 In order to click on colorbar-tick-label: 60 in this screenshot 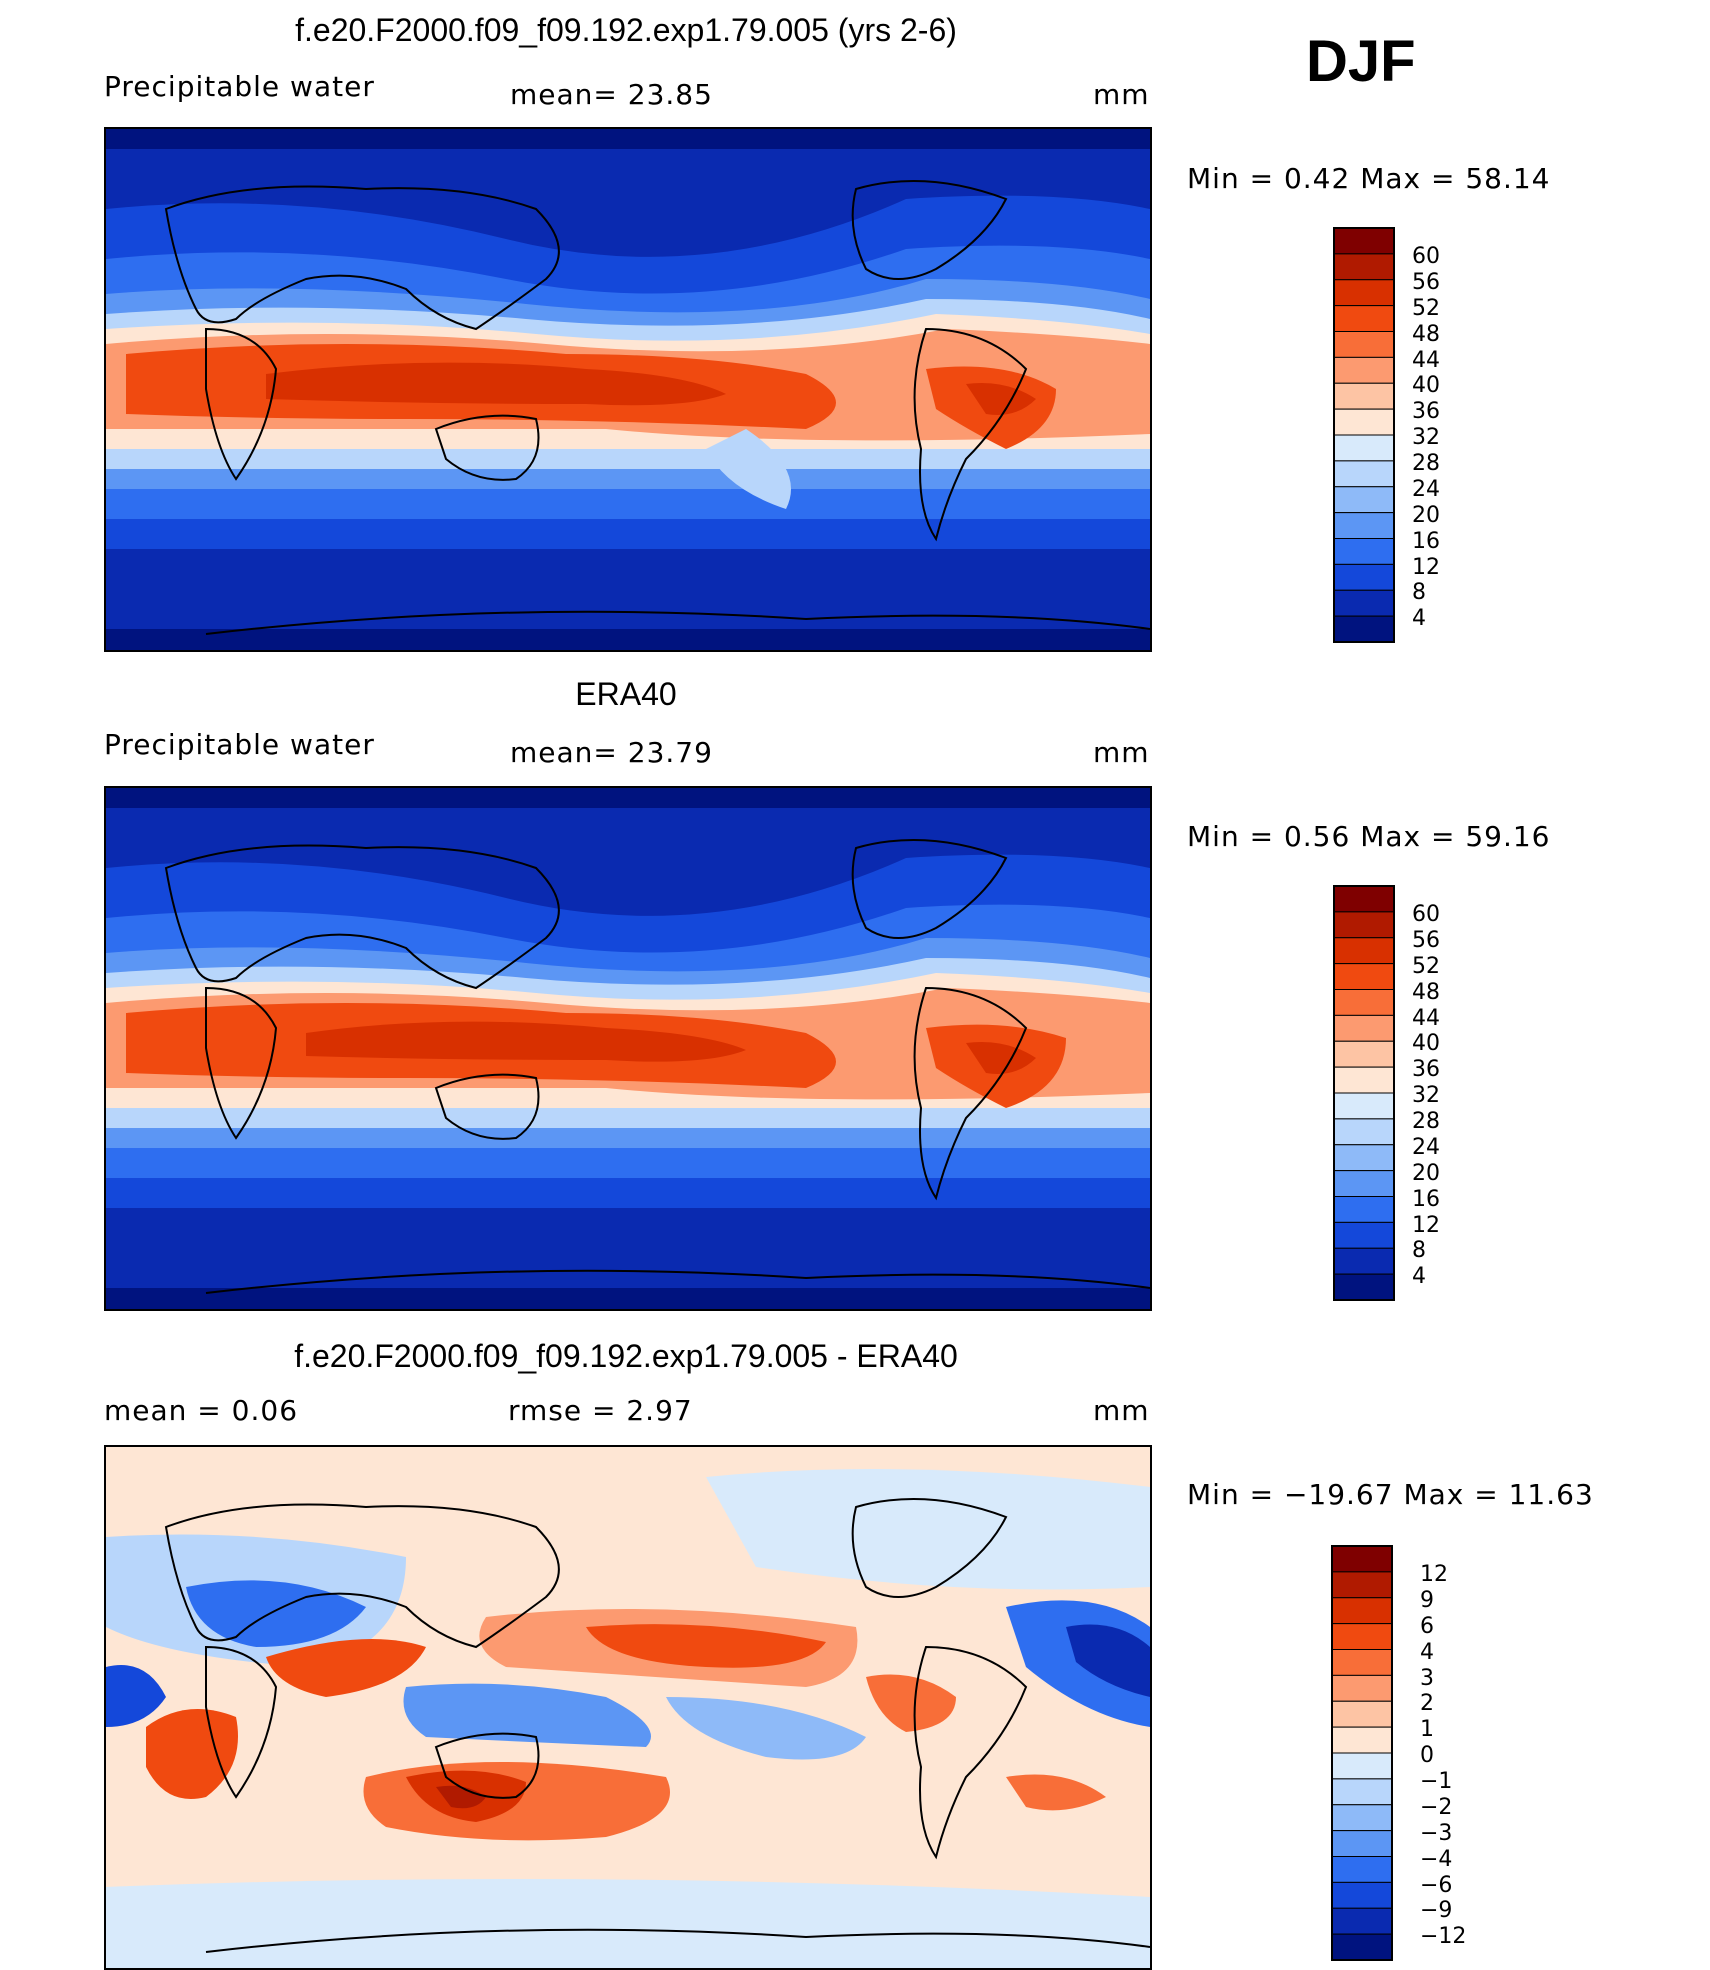, I will do `click(1426, 256)`.